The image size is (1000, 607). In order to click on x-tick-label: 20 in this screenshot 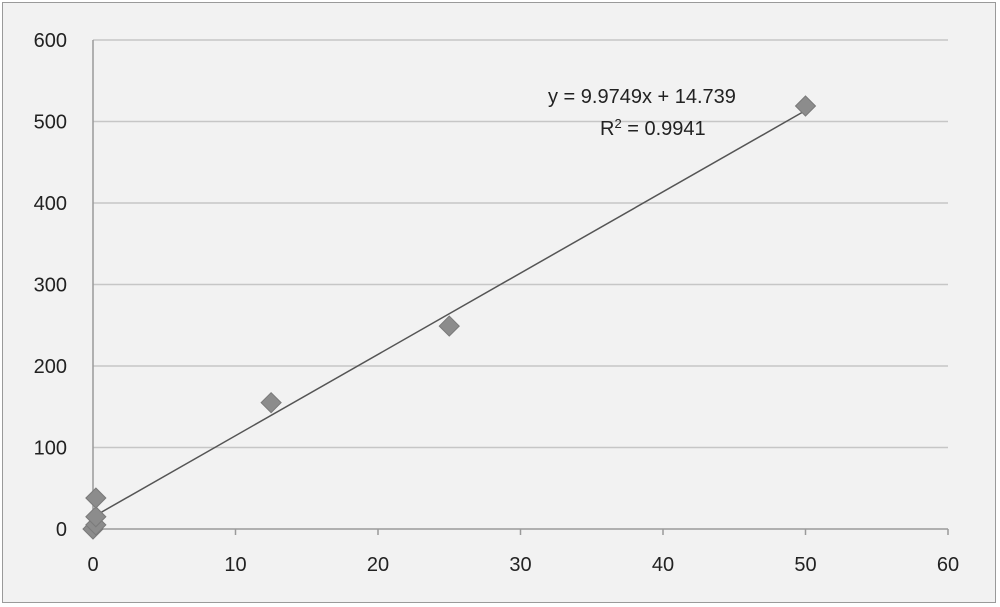, I will do `click(378, 565)`.